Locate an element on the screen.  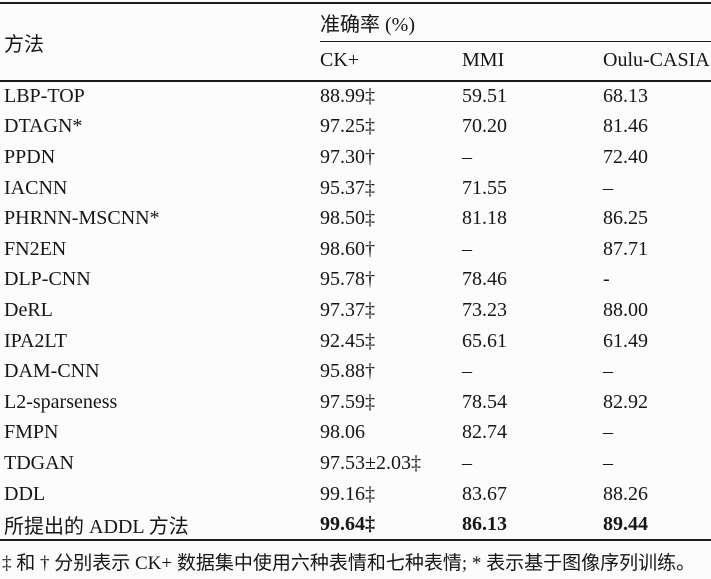
method-cell: TDGAN is located at coordinates (39, 462).